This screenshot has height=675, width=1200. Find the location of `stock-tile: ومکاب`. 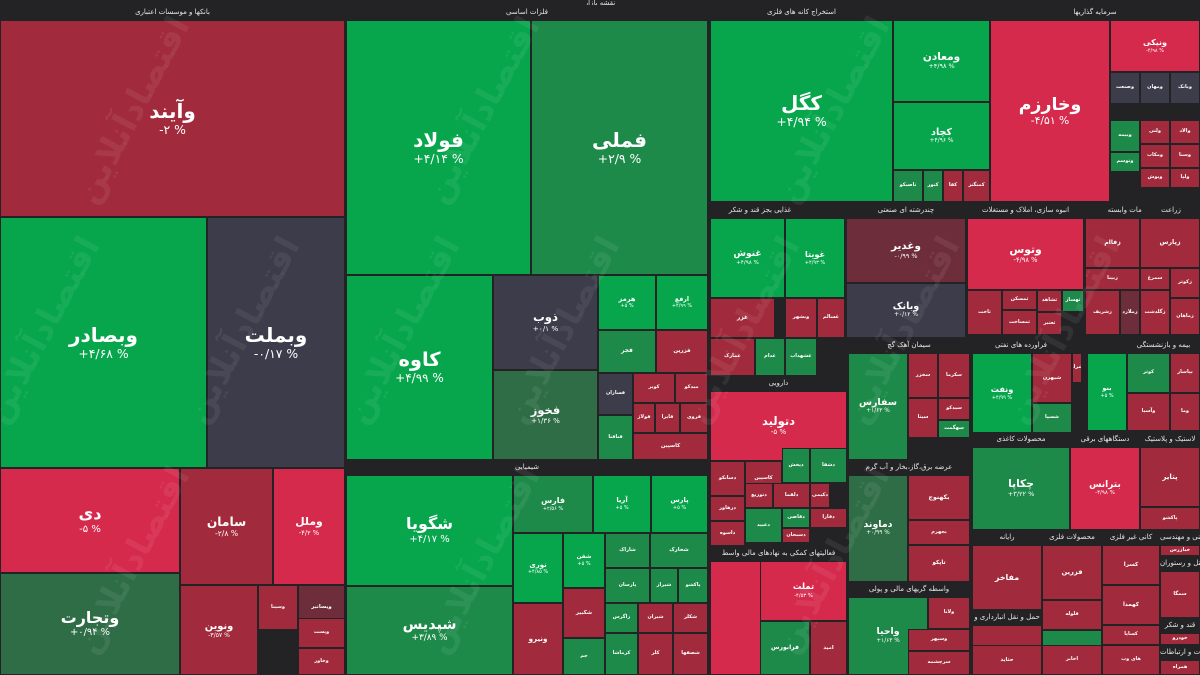

stock-tile: ومکاب is located at coordinates (1155, 156).